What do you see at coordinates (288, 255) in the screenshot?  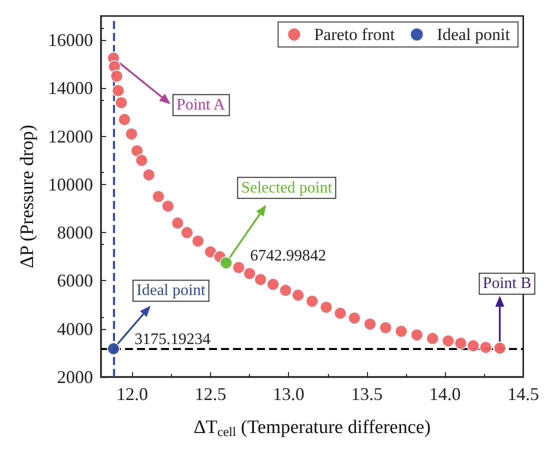 I see `annotation: 6742.99842` at bounding box center [288, 255].